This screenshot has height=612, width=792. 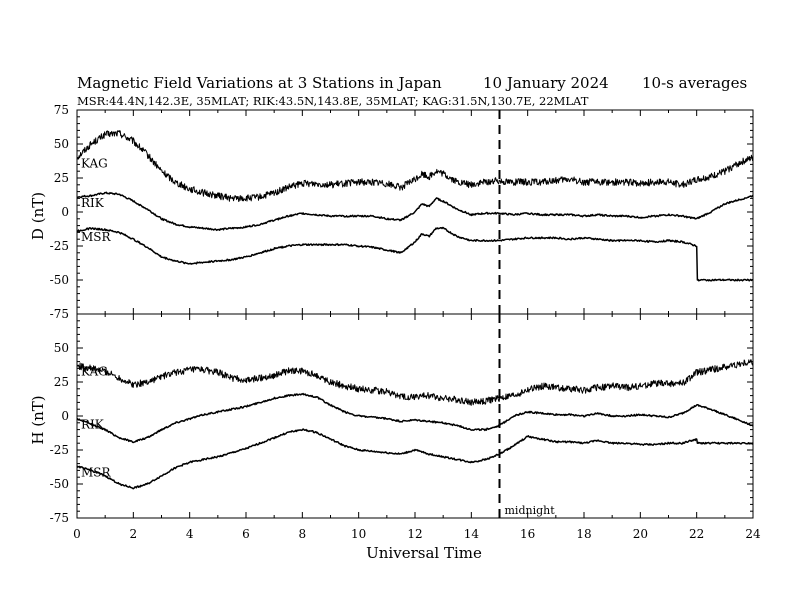 What do you see at coordinates (527, 534) in the screenshot?
I see `x-tick-label: 16` at bounding box center [527, 534].